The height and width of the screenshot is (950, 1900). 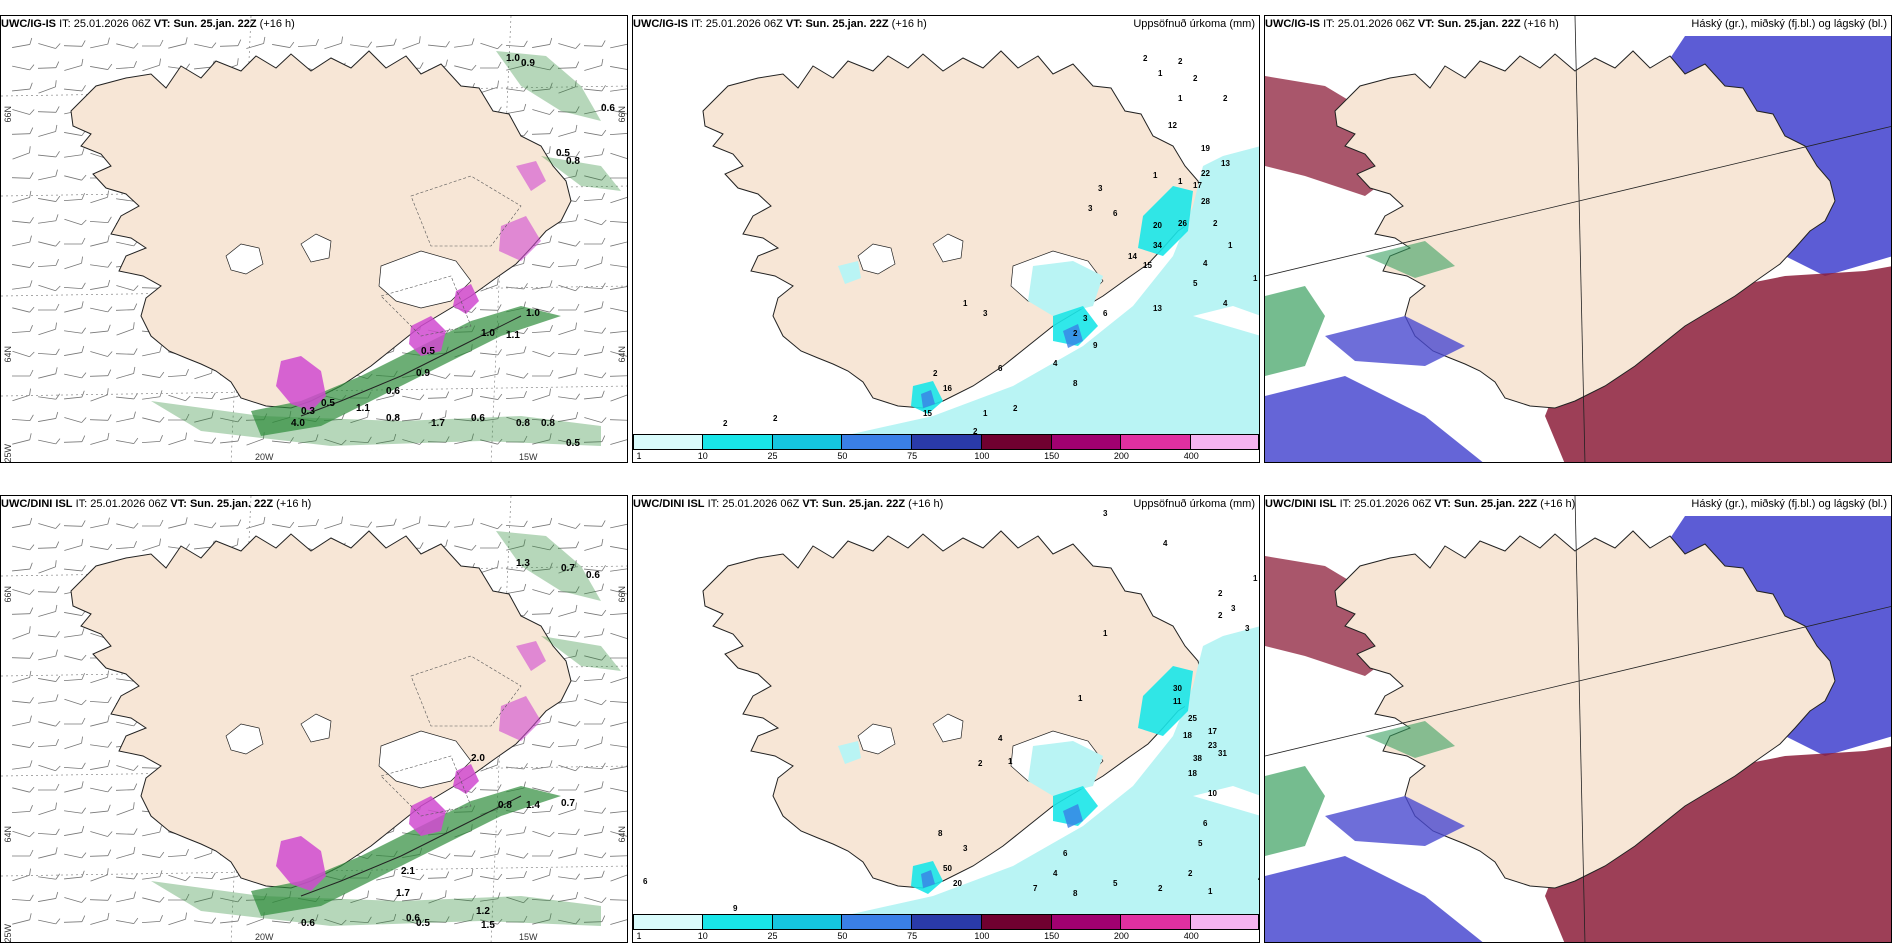 I want to click on value-label: 2, so click(x=935, y=373).